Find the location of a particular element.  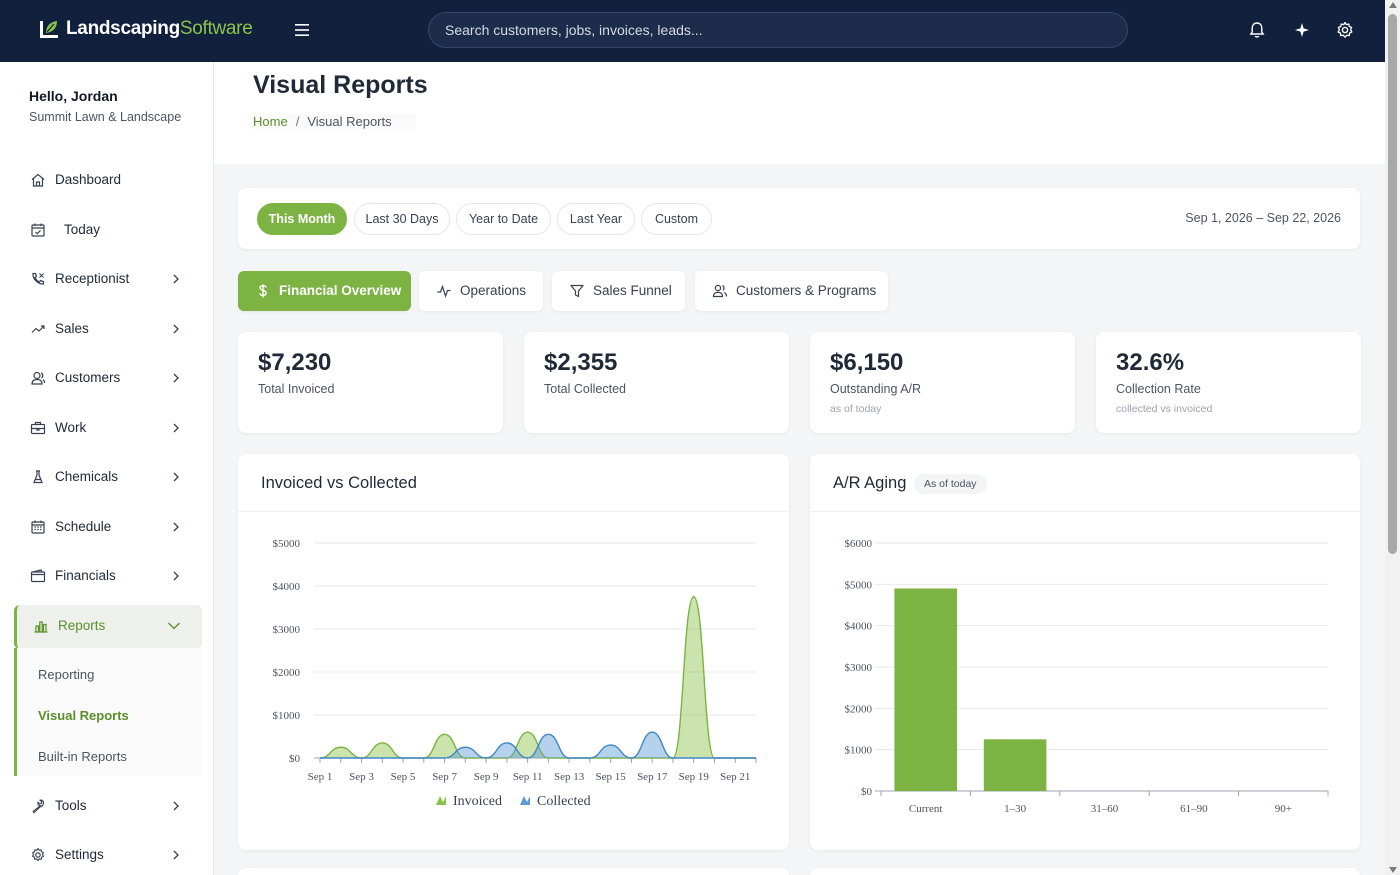

sidebar-item-label: Sales is located at coordinates (72, 328).